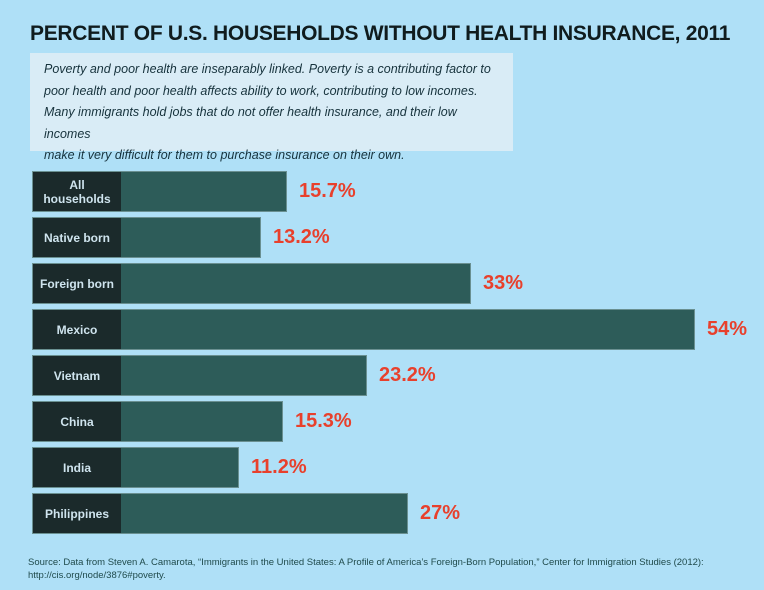 This screenshot has height=590, width=764. I want to click on bar-value-label: 27%, so click(440, 513).